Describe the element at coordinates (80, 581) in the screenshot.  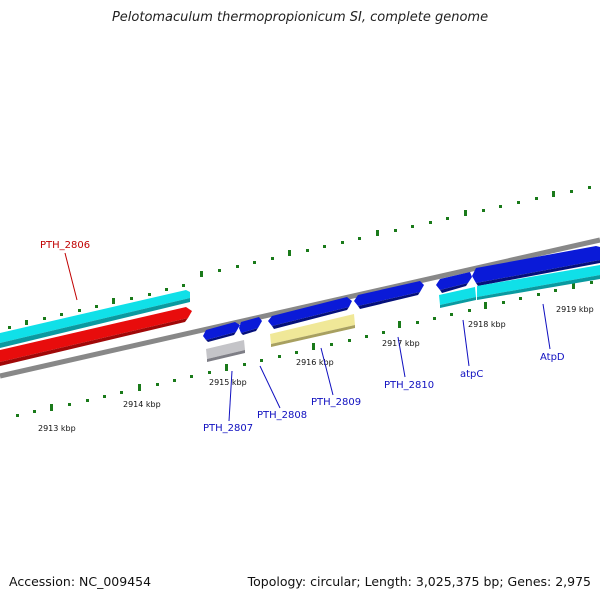
I see `accession-text: Accession: NC_009454` at that location.